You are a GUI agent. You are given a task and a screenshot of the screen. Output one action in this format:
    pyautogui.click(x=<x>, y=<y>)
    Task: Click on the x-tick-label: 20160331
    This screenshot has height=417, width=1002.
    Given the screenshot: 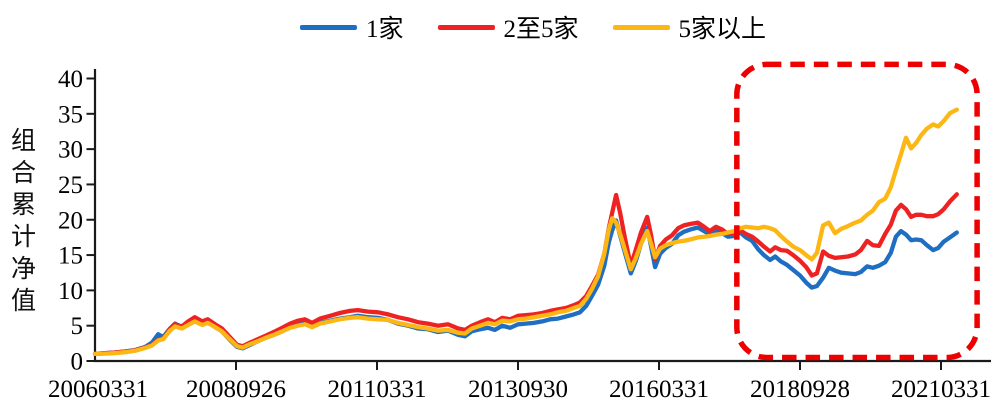 What is the action you would take?
    pyautogui.click(x=659, y=389)
    